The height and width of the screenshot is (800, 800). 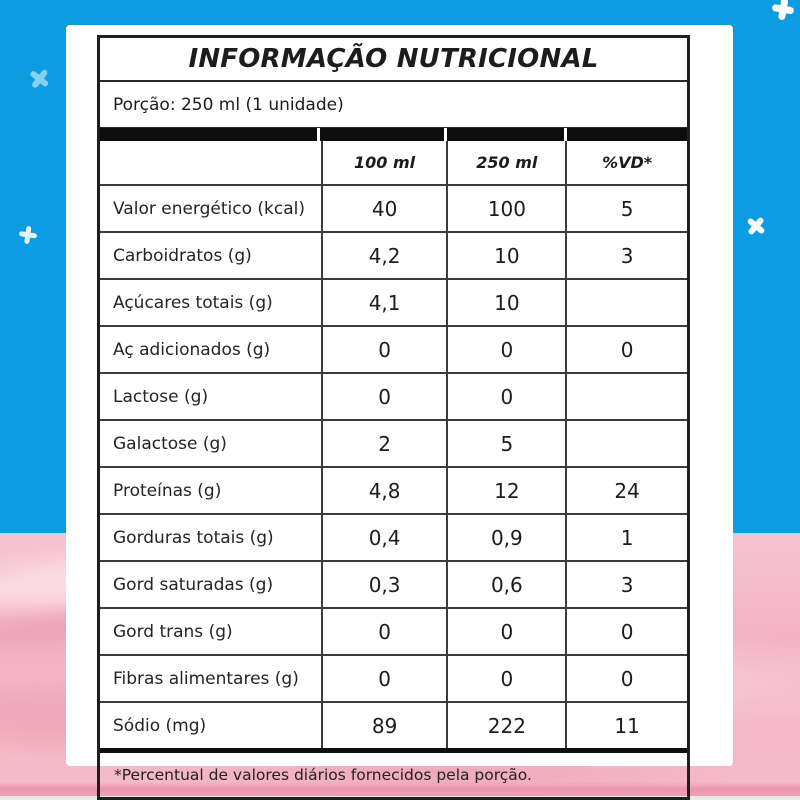 What do you see at coordinates (626, 208) in the screenshot?
I see `value-vd: 5` at bounding box center [626, 208].